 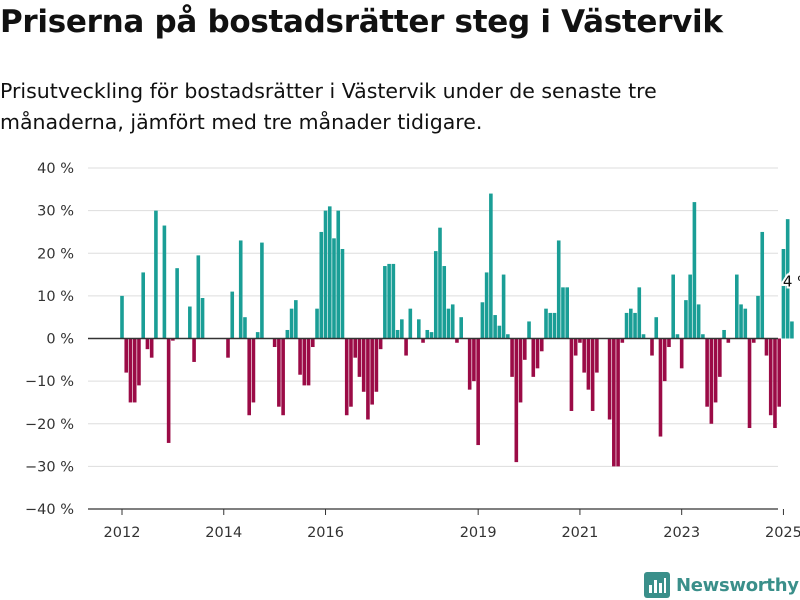 I want to click on x-tick-label: 2012, so click(x=122, y=533).